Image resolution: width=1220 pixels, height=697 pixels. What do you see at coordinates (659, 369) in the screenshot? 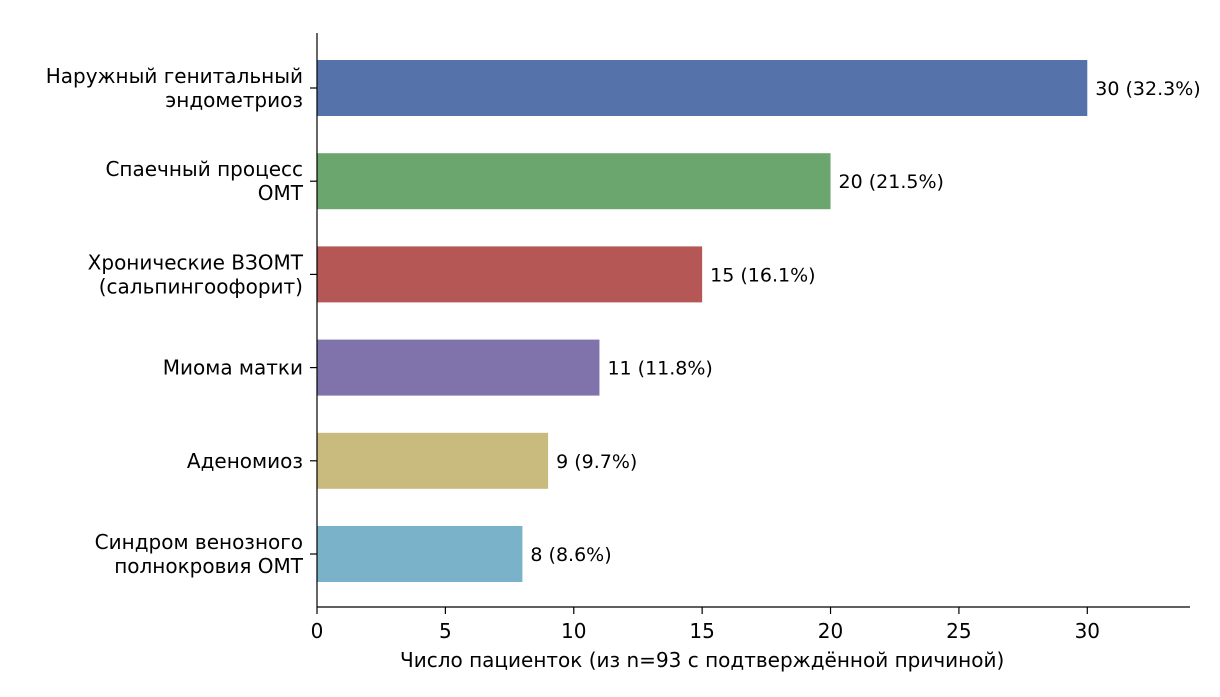
I see `value-label-3: 11 (11.8%)` at bounding box center [659, 369].